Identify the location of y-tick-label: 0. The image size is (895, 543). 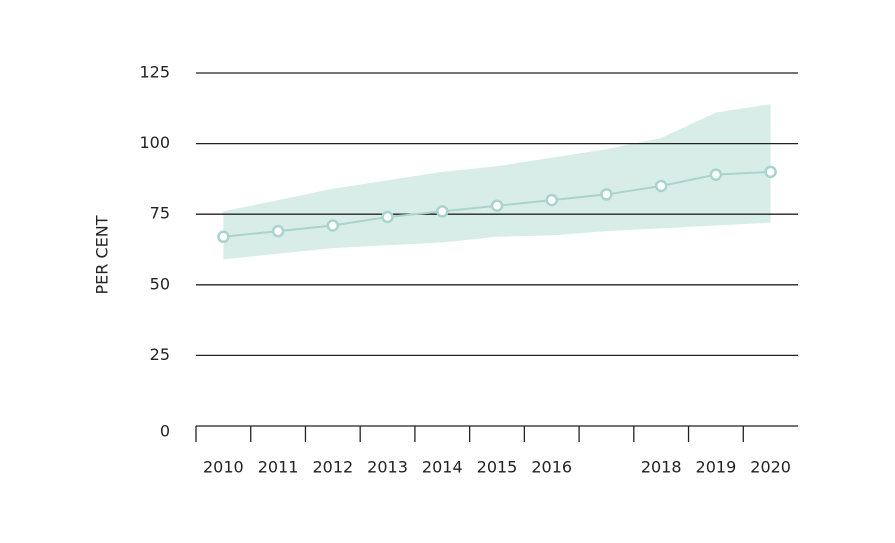
(165, 431).